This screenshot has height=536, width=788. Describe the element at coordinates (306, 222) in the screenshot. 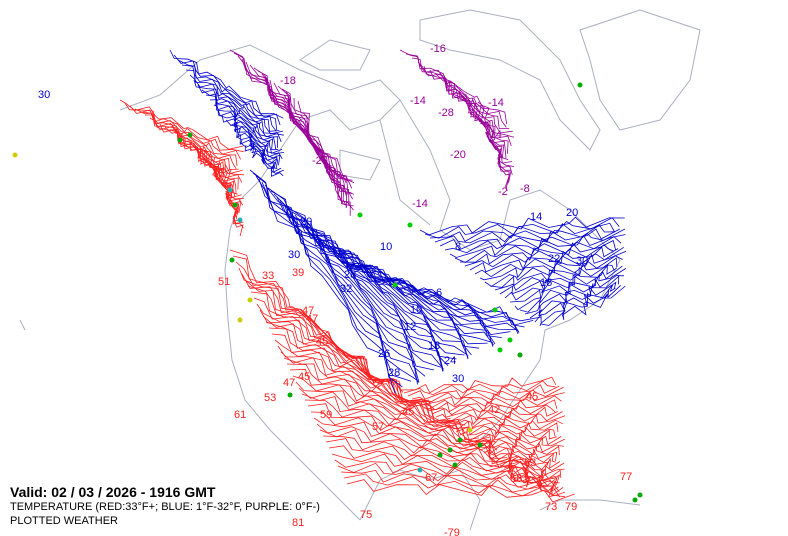

I see `contour-label: 20` at that location.